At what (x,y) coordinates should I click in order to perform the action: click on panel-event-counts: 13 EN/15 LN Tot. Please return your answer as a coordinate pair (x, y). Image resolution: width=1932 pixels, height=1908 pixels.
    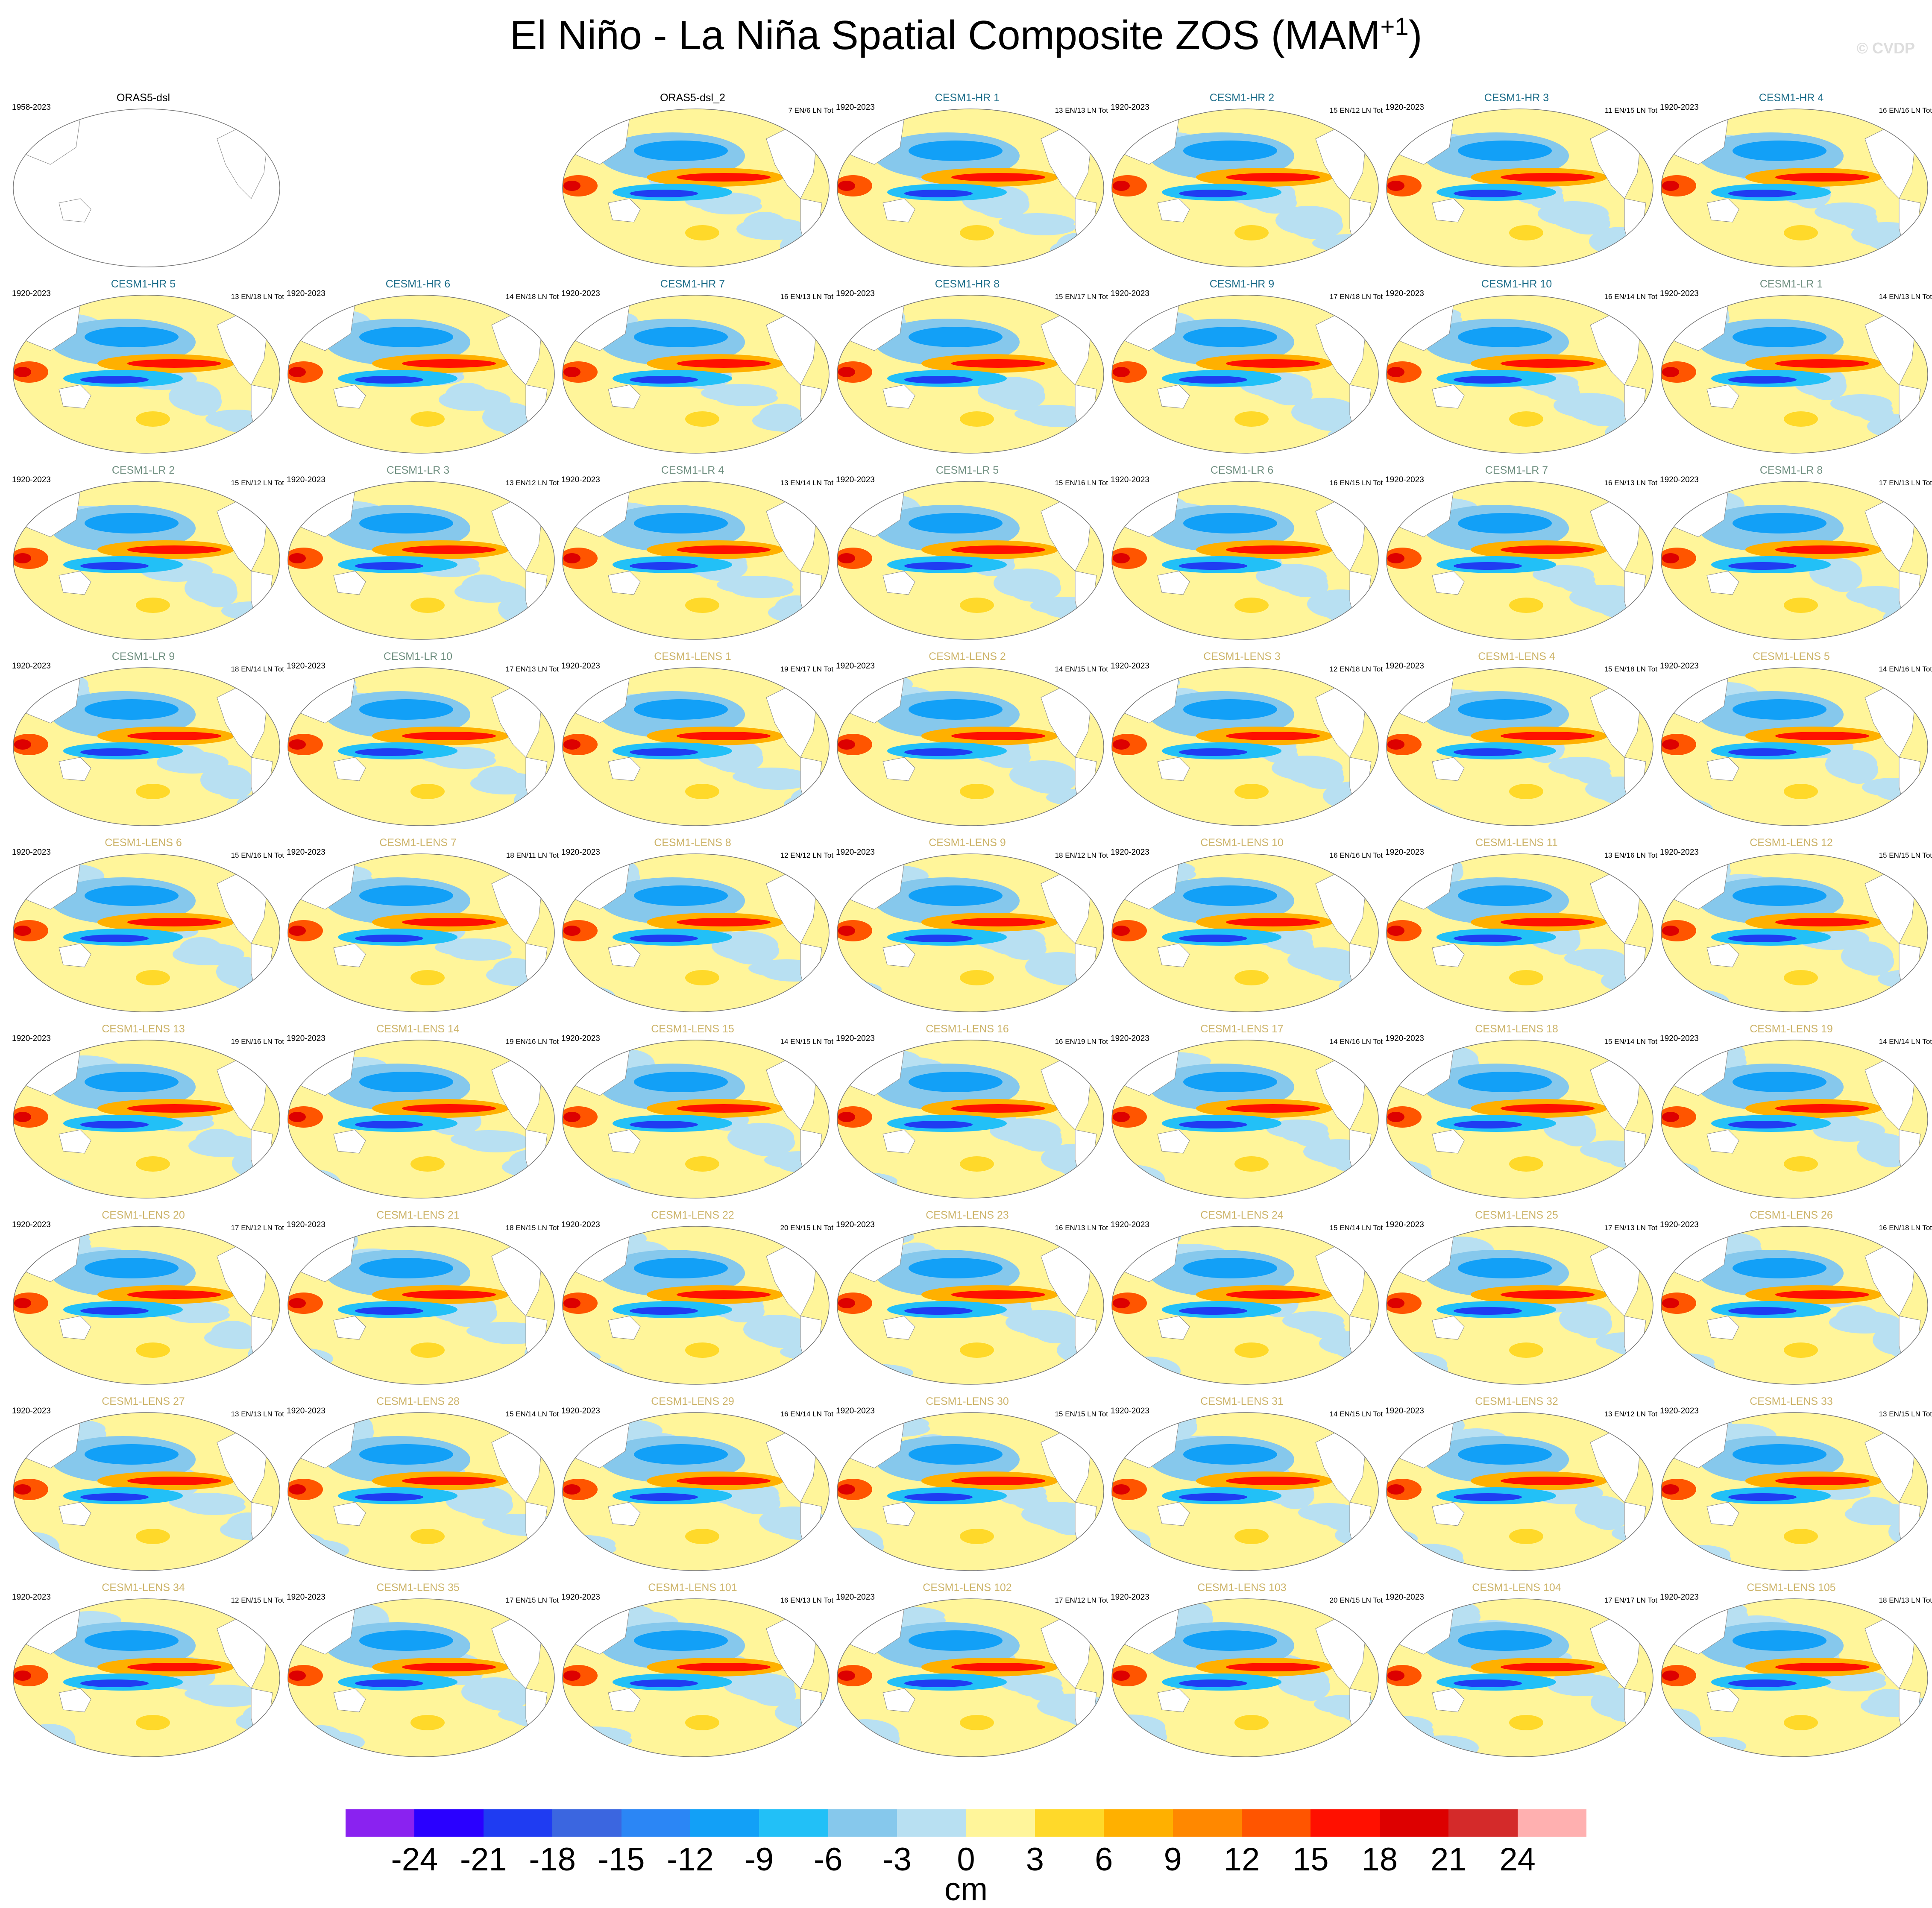
    Looking at the image, I should click on (1905, 1414).